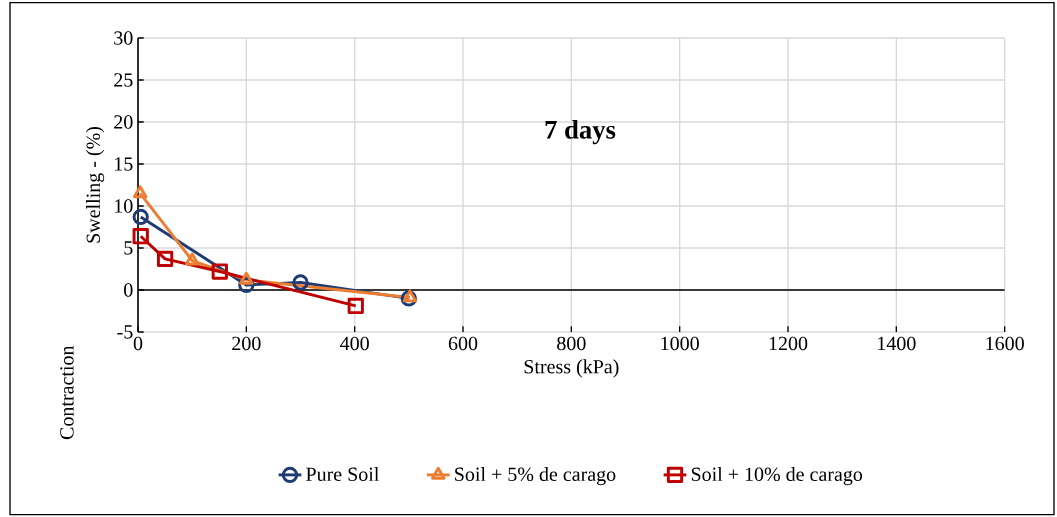  Describe the element at coordinates (128, 248) in the screenshot. I see `y-tick-label: 5` at that location.